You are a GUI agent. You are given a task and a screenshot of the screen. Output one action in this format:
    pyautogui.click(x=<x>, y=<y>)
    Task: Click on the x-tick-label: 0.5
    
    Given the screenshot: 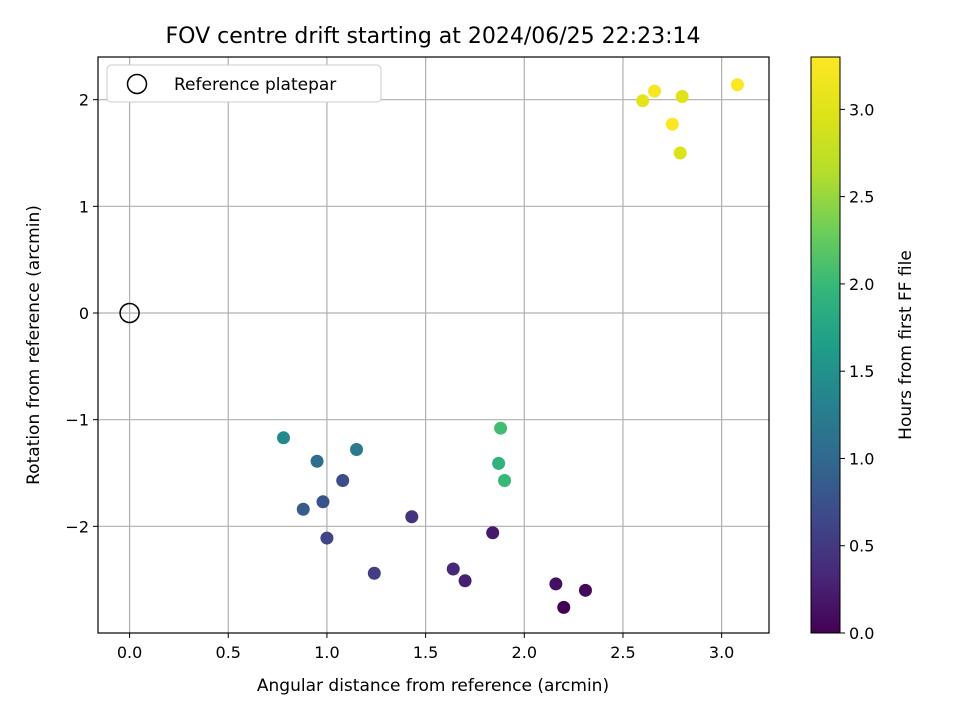 What is the action you would take?
    pyautogui.click(x=228, y=652)
    